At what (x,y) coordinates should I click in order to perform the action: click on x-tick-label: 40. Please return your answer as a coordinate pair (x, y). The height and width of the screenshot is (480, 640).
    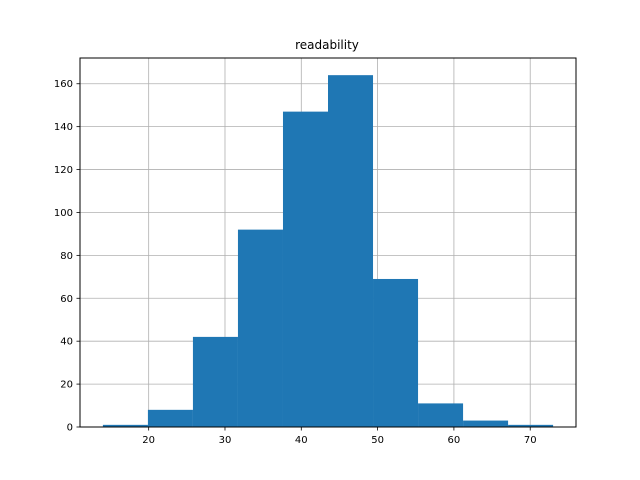
    Looking at the image, I should click on (301, 440).